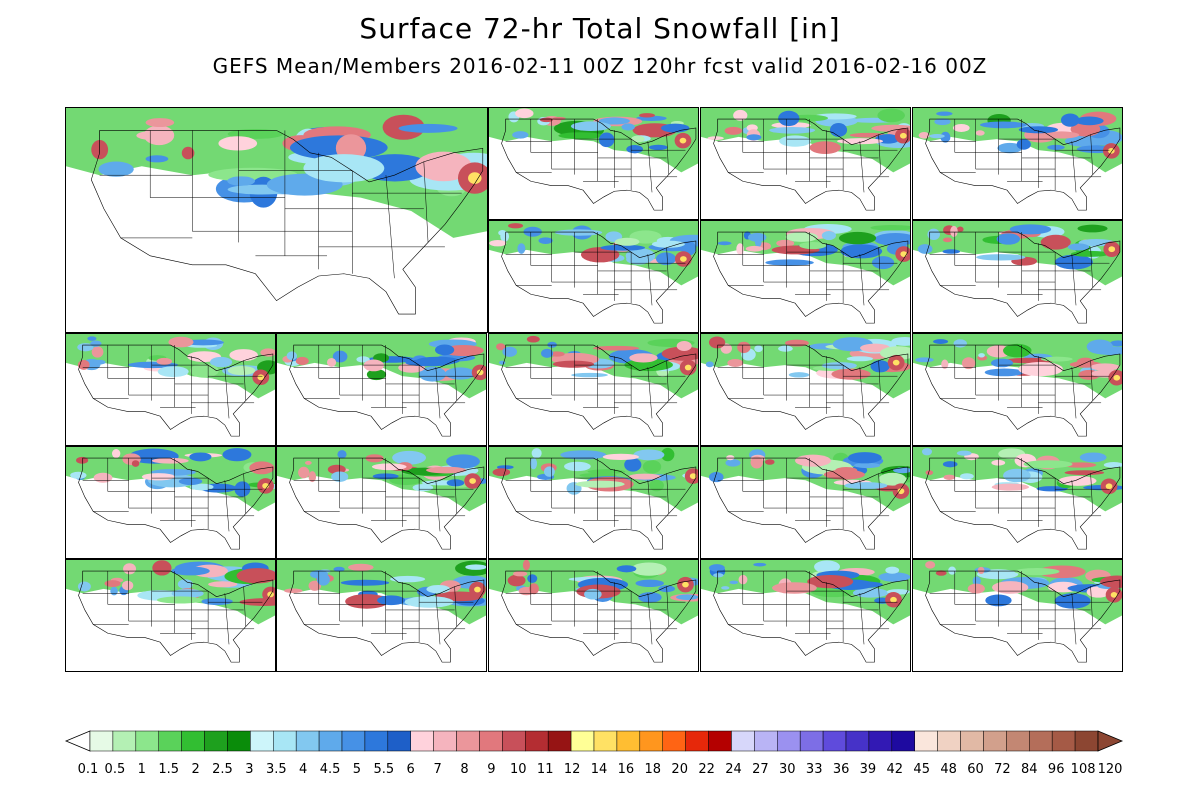 This screenshot has width=1200, height=788. I want to click on colorbar-tick-label: 84, so click(1029, 769).